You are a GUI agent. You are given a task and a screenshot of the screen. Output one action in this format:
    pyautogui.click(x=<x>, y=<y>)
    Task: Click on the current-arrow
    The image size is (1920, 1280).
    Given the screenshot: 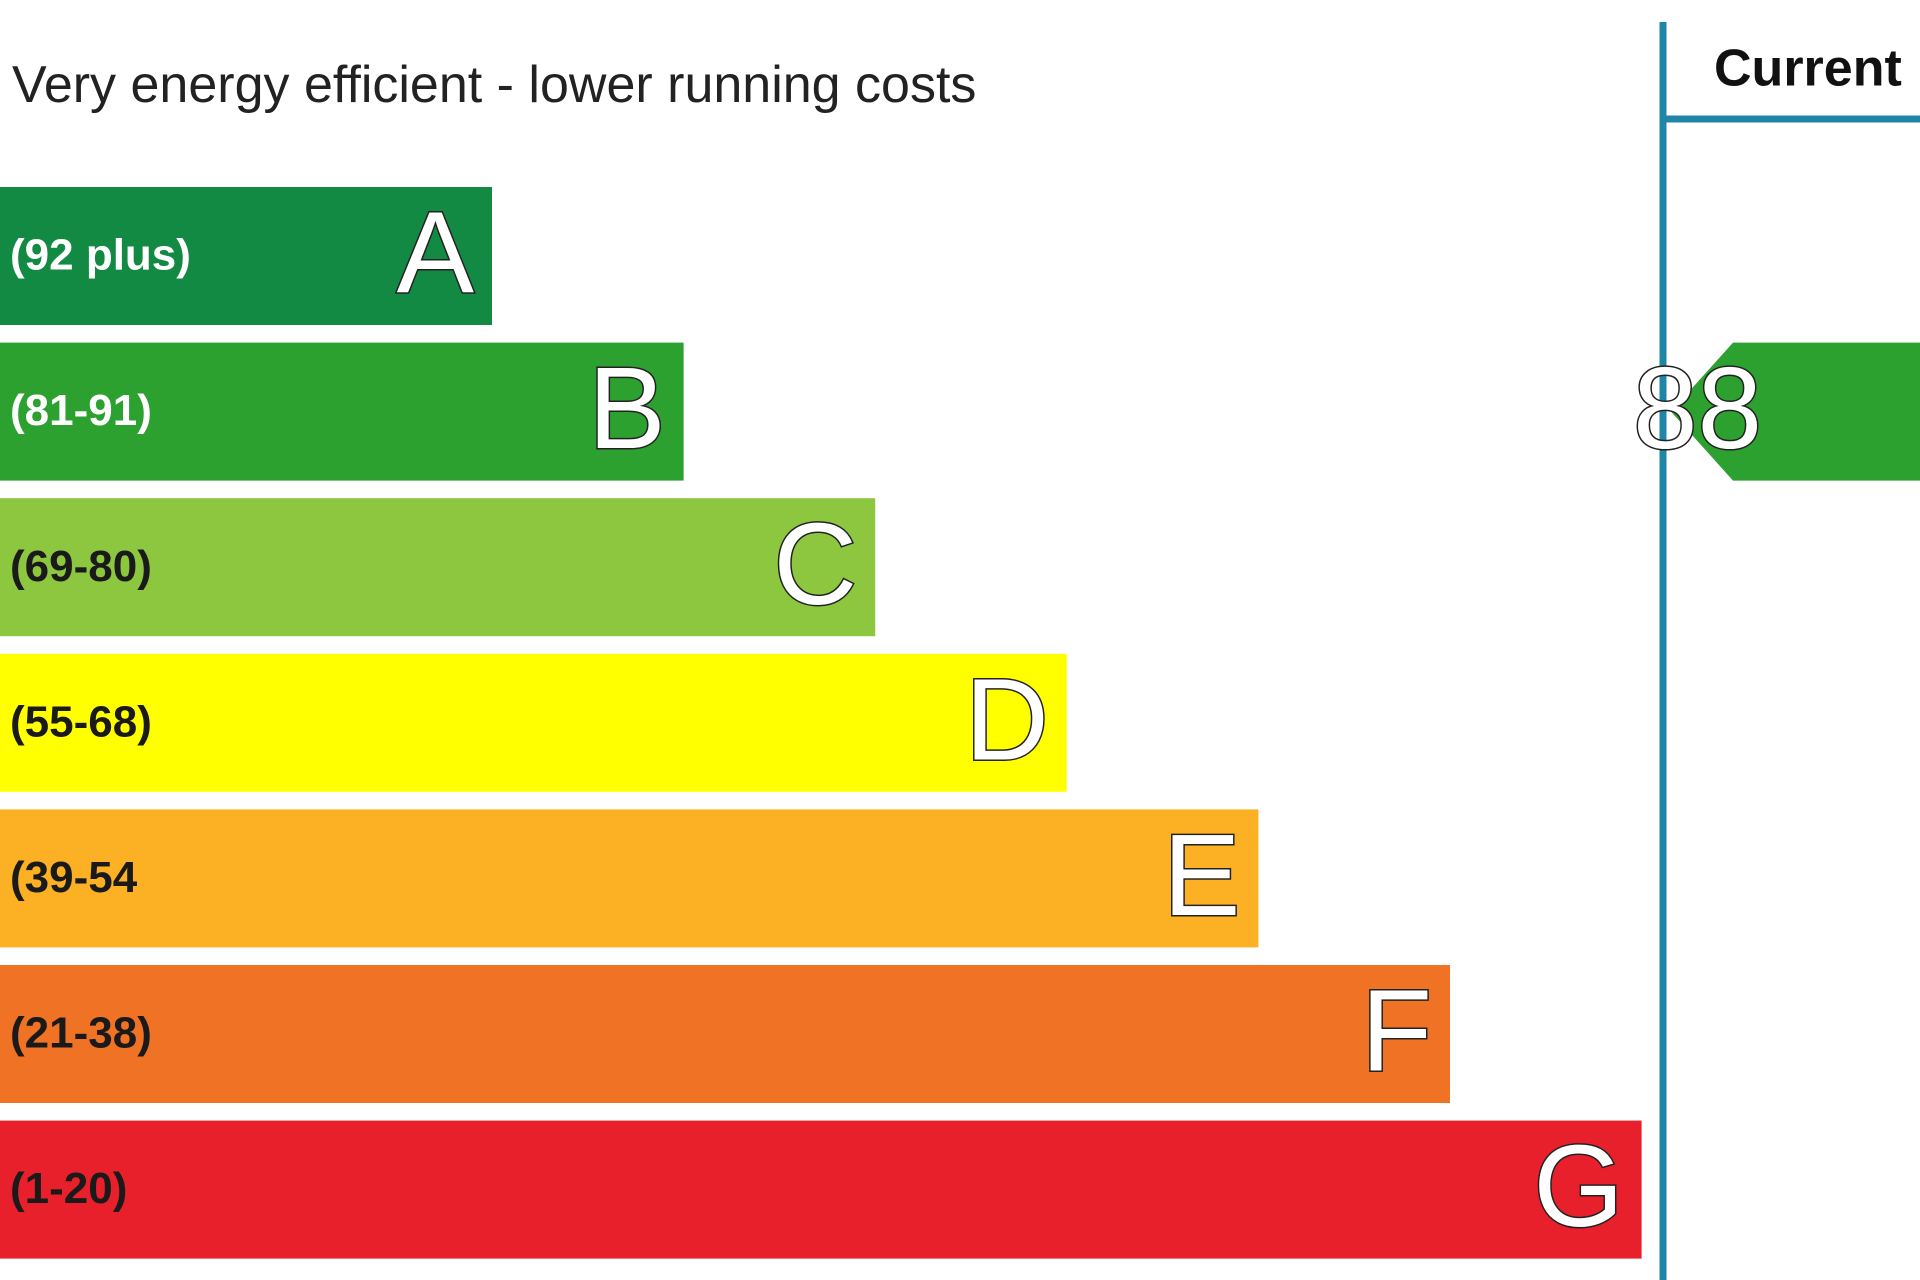 What is the action you would take?
    pyautogui.click(x=1795, y=411)
    